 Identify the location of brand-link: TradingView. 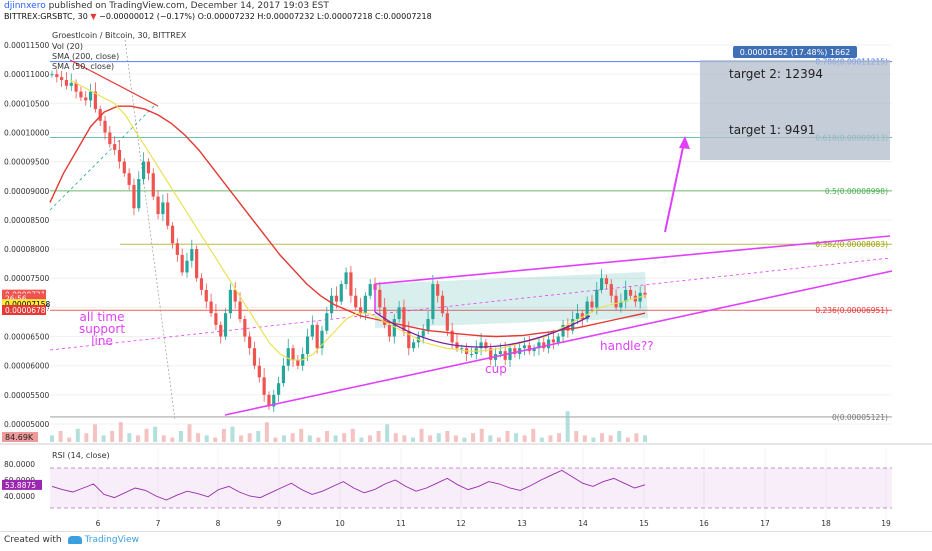
(111, 540).